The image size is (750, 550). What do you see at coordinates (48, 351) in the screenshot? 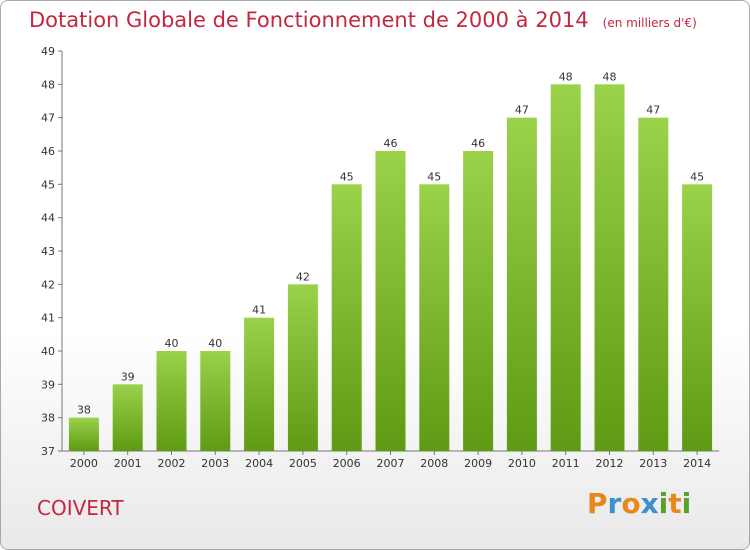
I see `y-tick-label: 40` at bounding box center [48, 351].